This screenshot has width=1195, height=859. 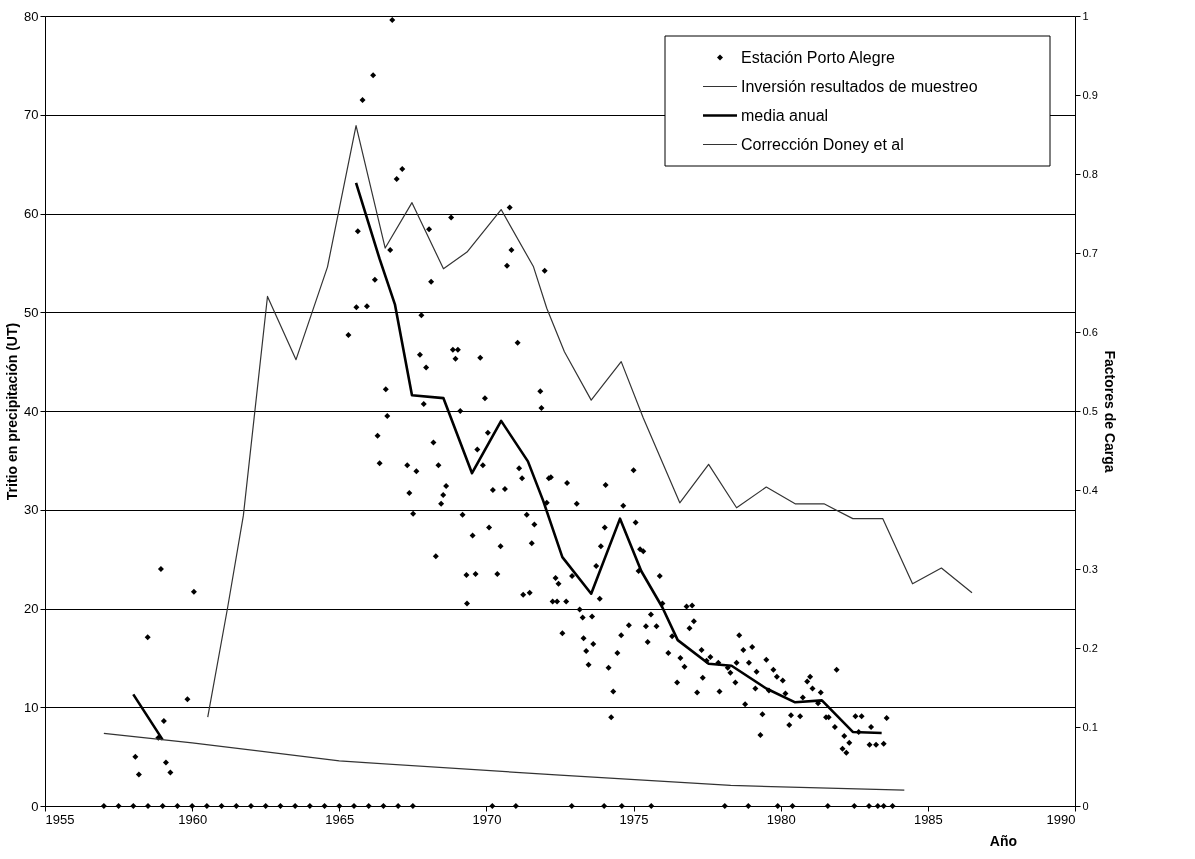 What do you see at coordinates (822, 144) in the screenshot?
I see `legend-label: Corrección Doney et al` at bounding box center [822, 144].